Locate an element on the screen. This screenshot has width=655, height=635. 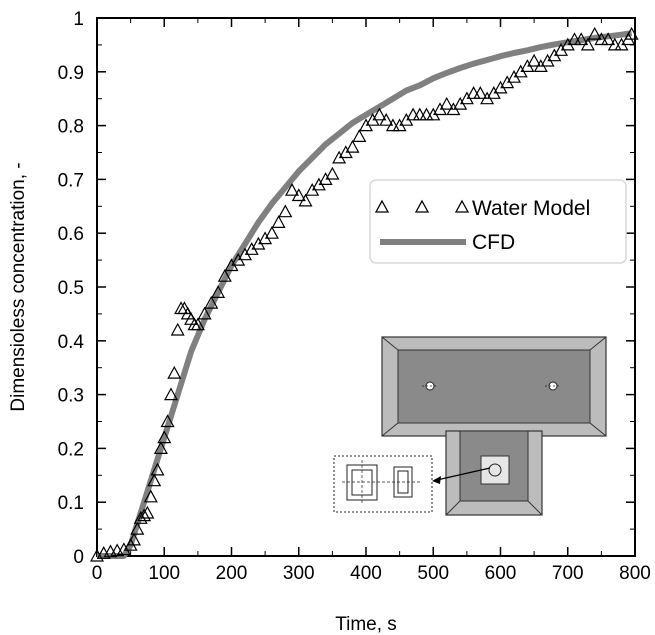
y-axis-tick-labels: 0 0.1 0.2 0.3 0.4 0.5 0.6 0.7 0.8 0.9 1 is located at coordinates (71, 288).